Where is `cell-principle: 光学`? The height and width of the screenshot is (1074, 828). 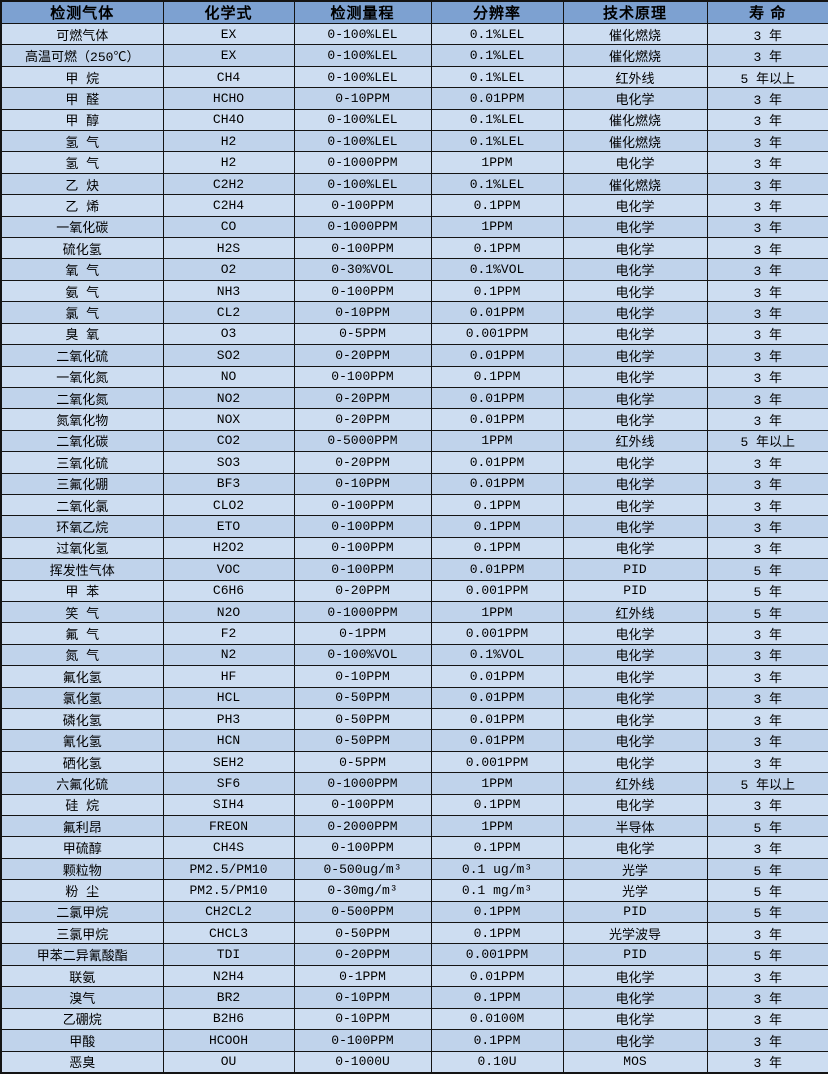 cell-principle: 光学 is located at coordinates (635, 869).